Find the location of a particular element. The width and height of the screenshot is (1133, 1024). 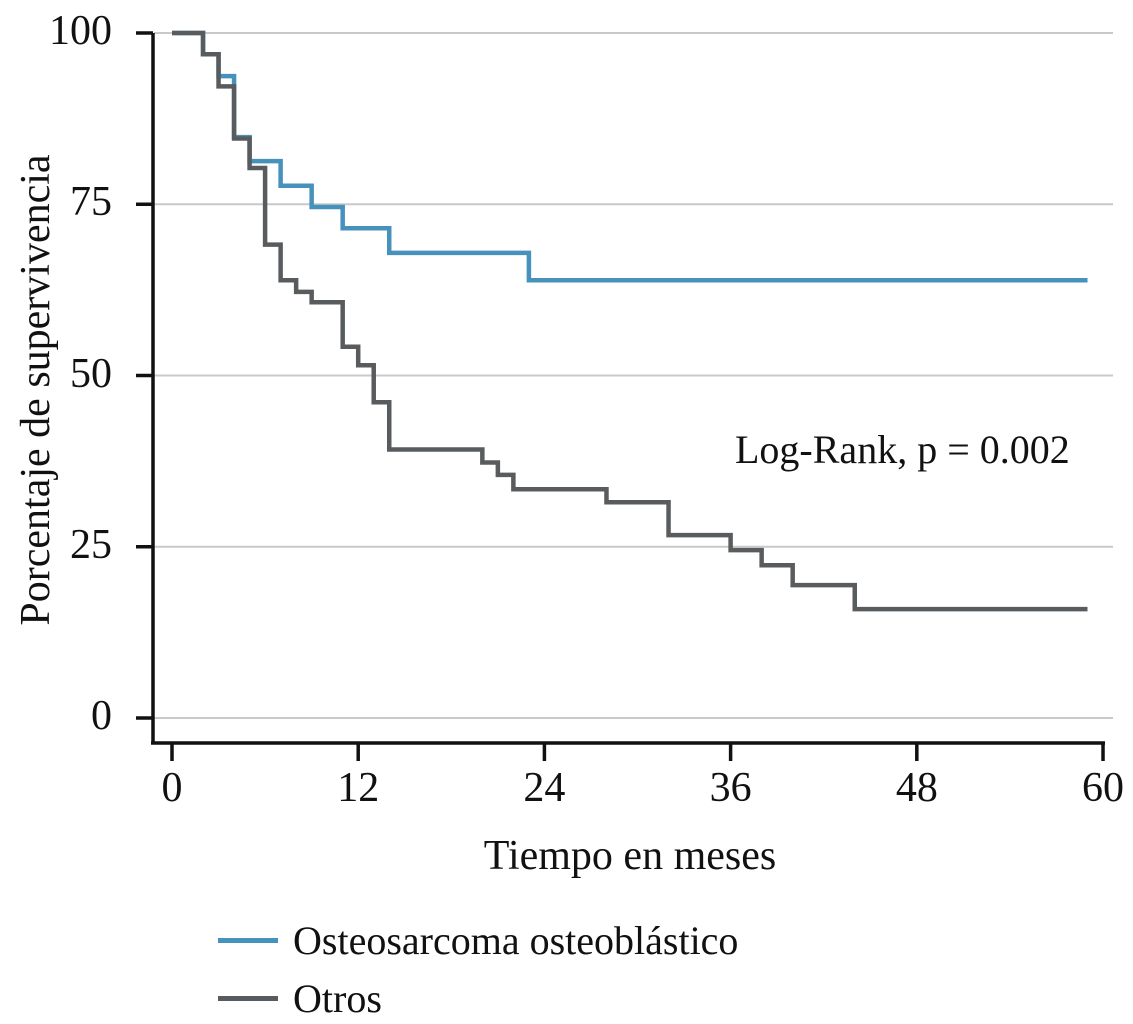

legend-label: Otros is located at coordinates (337, 998).